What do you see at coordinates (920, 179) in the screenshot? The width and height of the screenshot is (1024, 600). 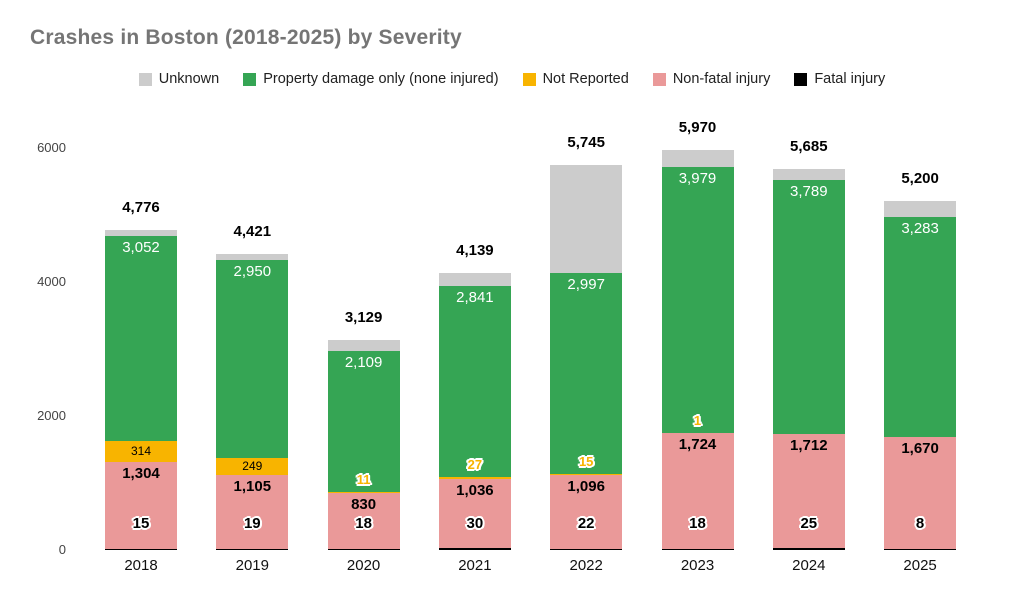 I see `total-label-2025: 5,200` at bounding box center [920, 179].